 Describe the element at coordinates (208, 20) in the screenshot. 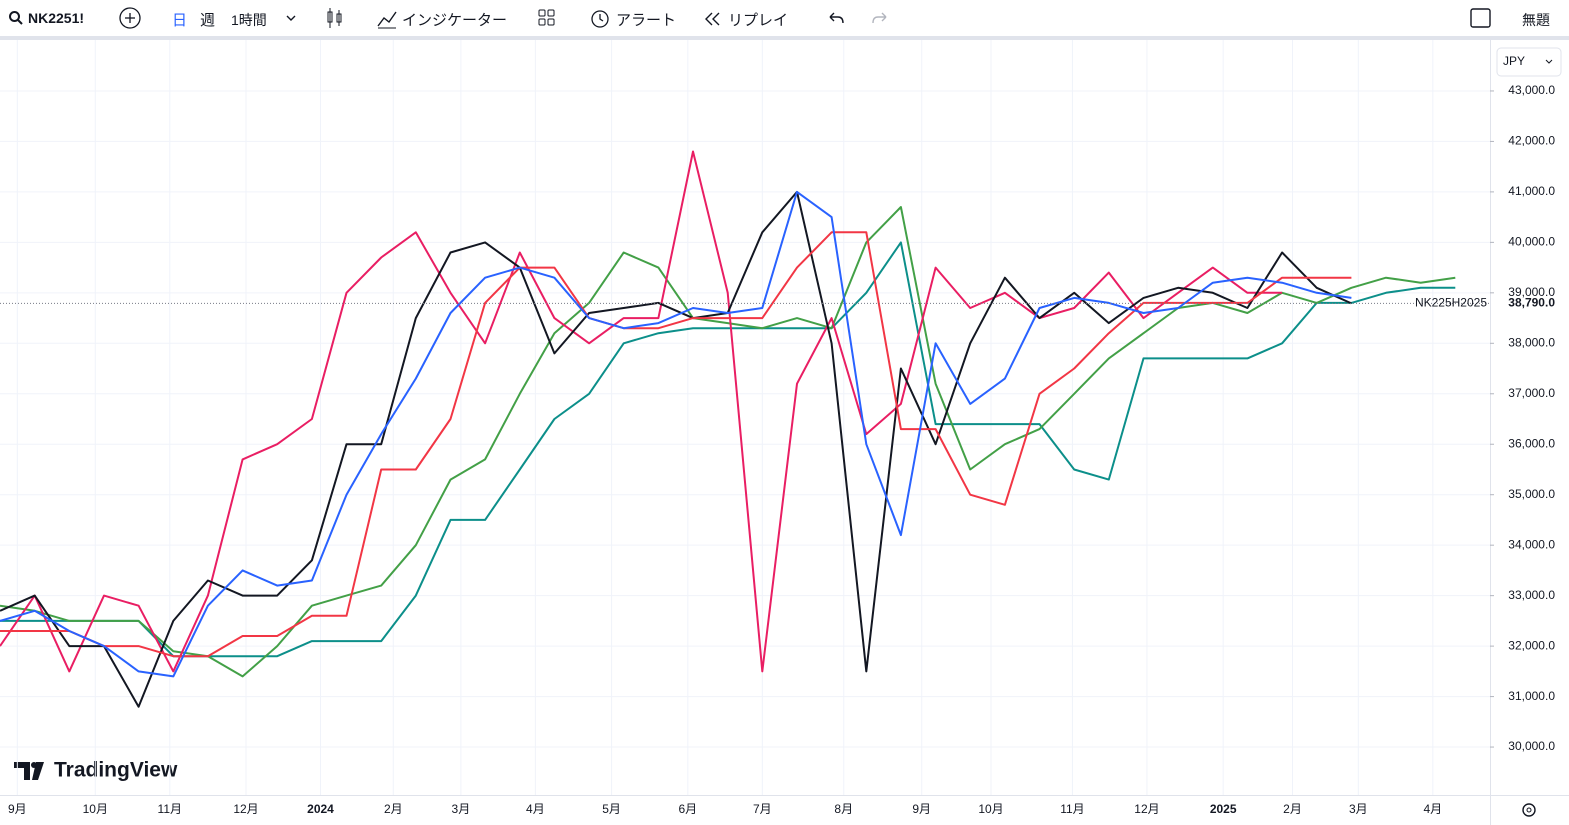

I see `interval-week: 週` at that location.